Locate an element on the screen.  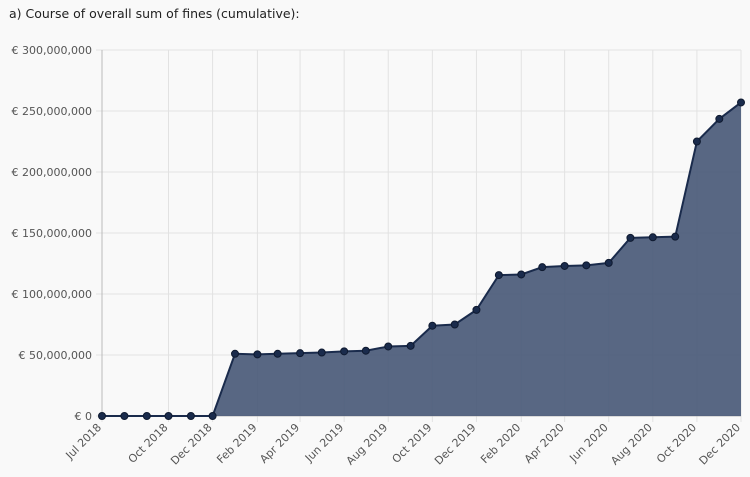
y-tick-label: € 250,000,000 is located at coordinates (52, 111).